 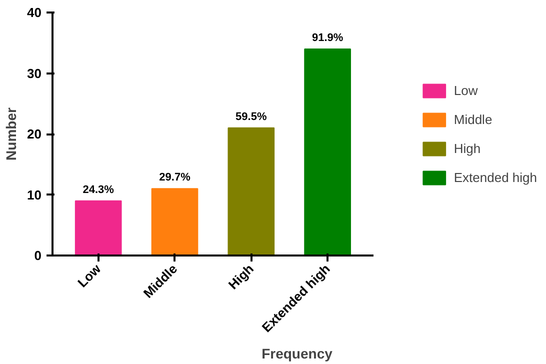 What do you see at coordinates (328, 38) in the screenshot?
I see `annotation: 91.9%` at bounding box center [328, 38].